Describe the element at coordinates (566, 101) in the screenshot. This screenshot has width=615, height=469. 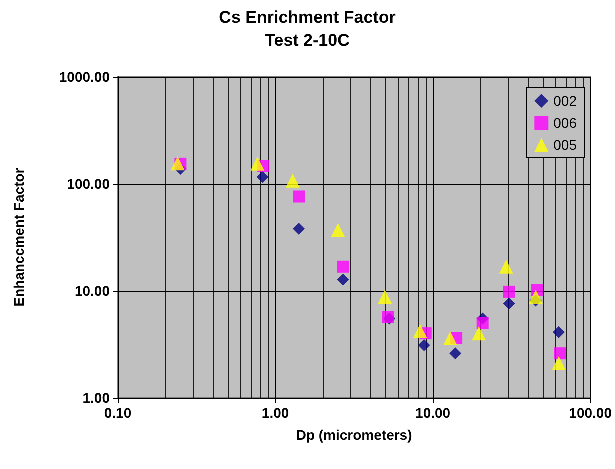
I see `legend-label: 002` at that location.